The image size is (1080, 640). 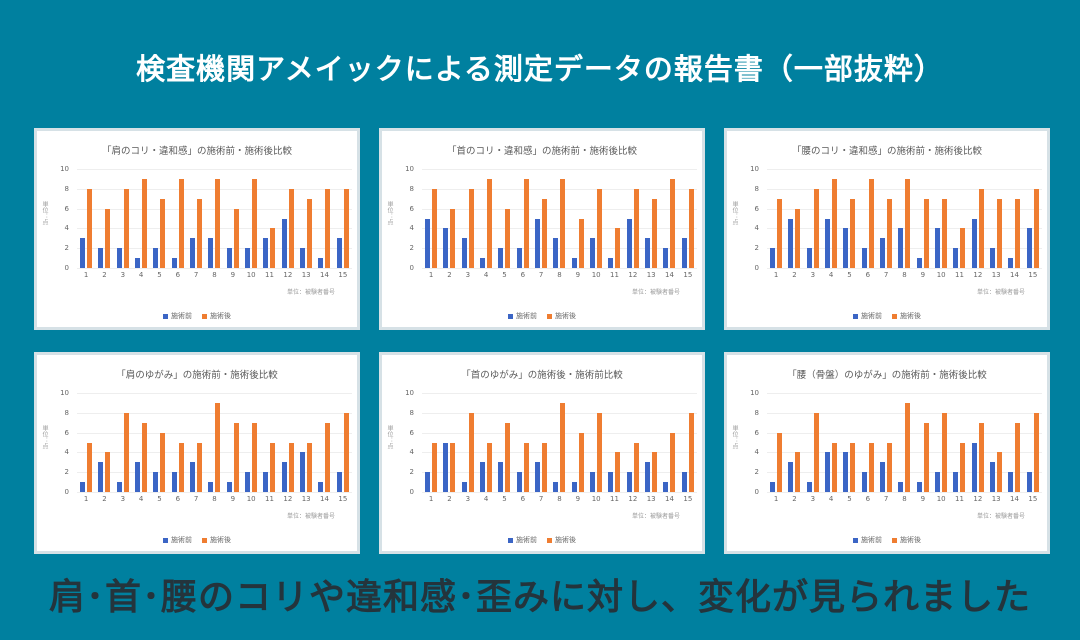 What do you see at coordinates (310, 516) in the screenshot?
I see `x-axis-label: 単位：被験者番号` at bounding box center [310, 516].